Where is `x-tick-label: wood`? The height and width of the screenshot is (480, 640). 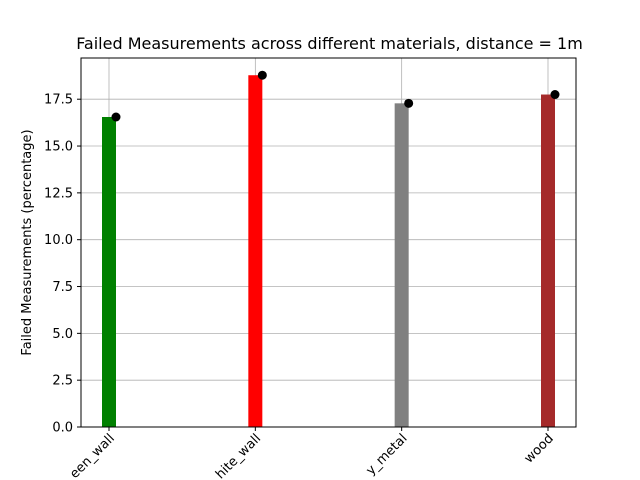 x-tick-label: wood is located at coordinates (539, 448).